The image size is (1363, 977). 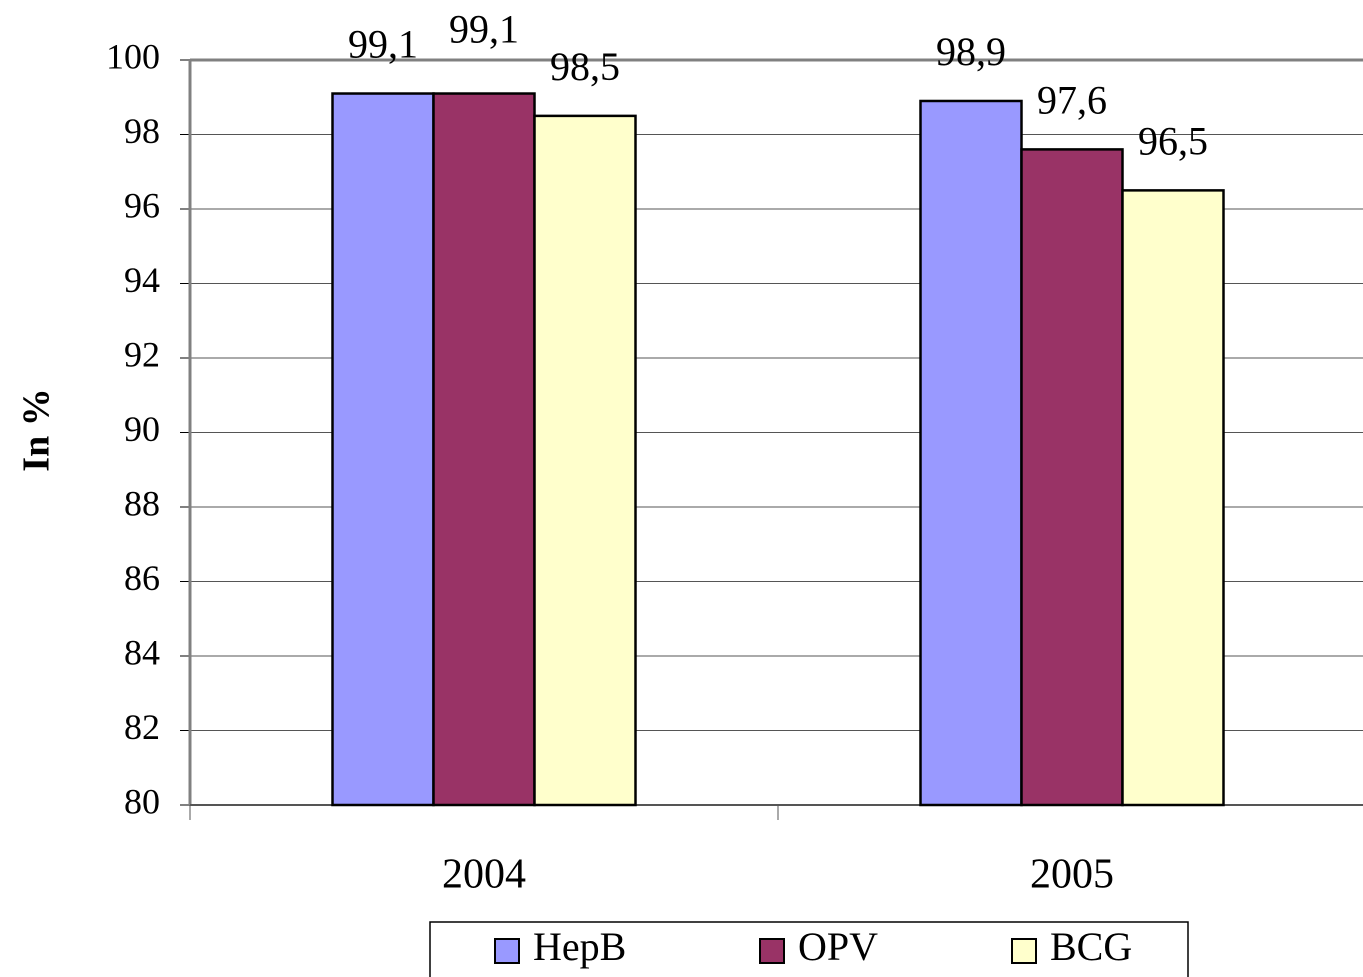 I want to click on y-axis-label: In %, so click(x=37, y=429).